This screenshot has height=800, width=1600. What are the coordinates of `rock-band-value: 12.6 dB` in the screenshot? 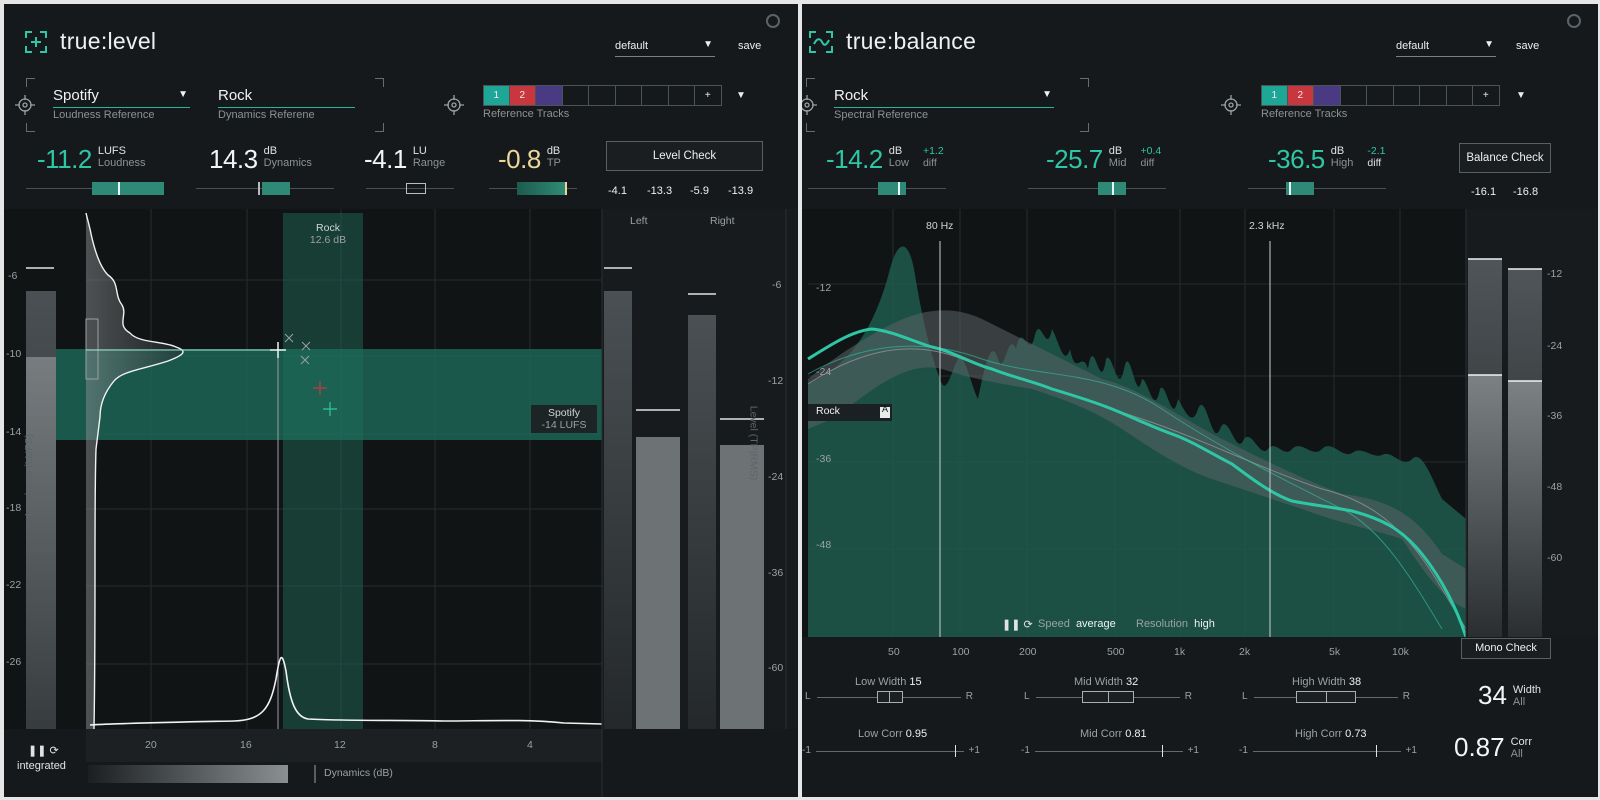 It's located at (328, 240).